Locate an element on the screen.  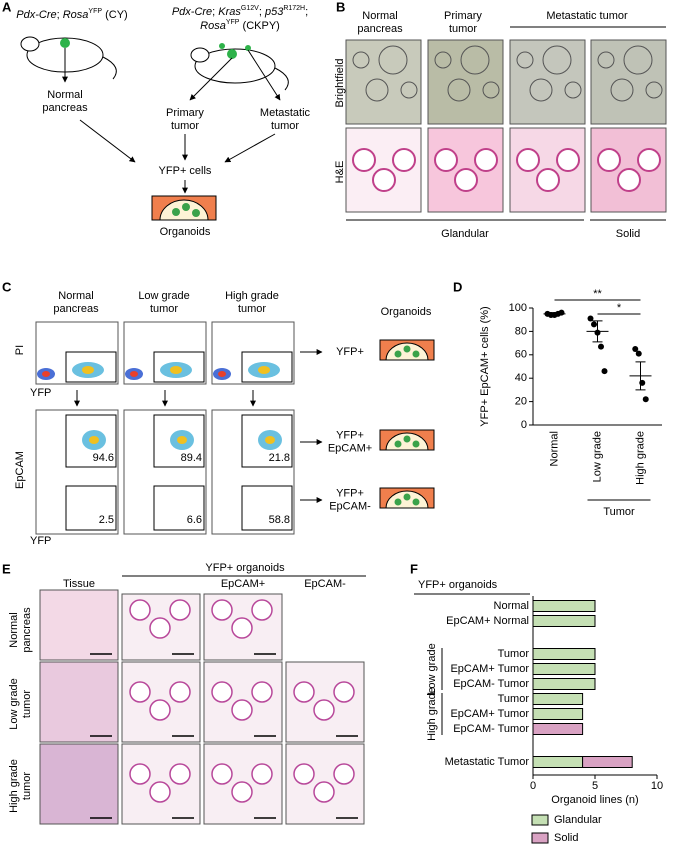
row-label: H&E is located at coordinates (340, 172).